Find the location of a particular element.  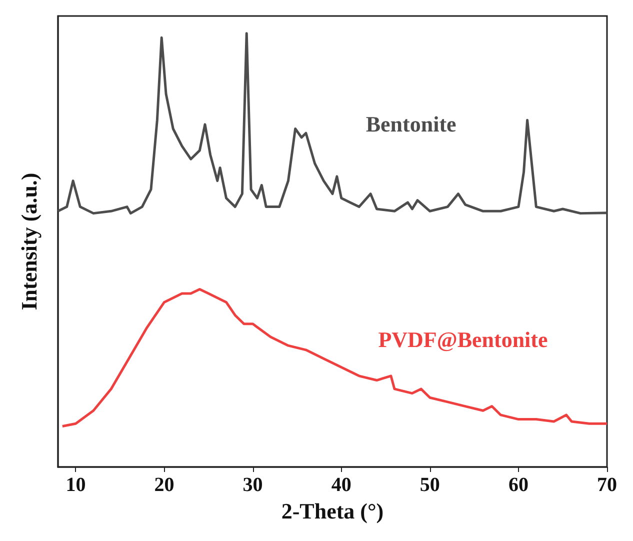

x-tick-label: 10 is located at coordinates (76, 485).